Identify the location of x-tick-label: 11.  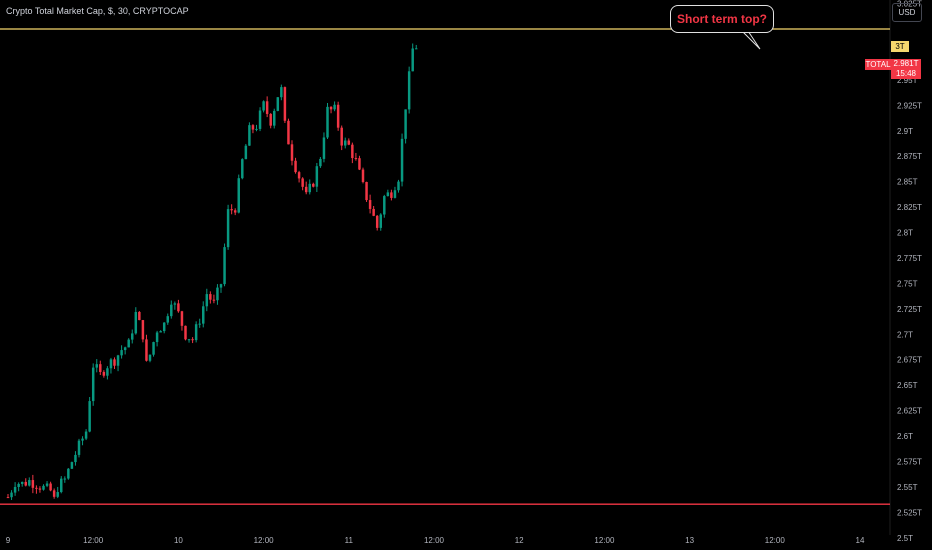
(349, 540).